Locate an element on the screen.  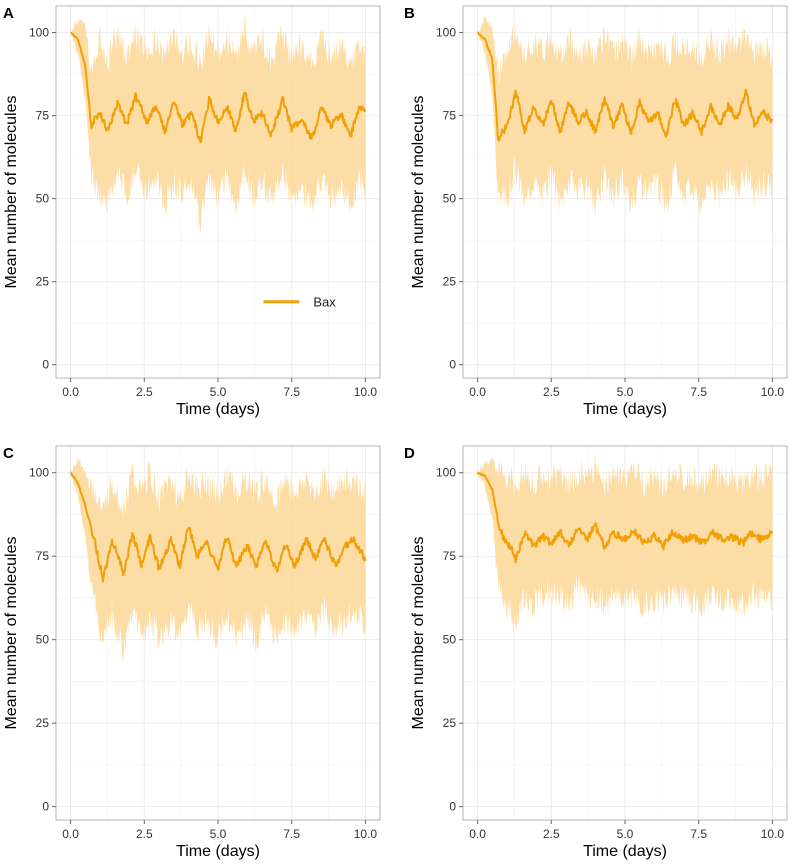
legend-label-bax: Bax is located at coordinates (324, 302).